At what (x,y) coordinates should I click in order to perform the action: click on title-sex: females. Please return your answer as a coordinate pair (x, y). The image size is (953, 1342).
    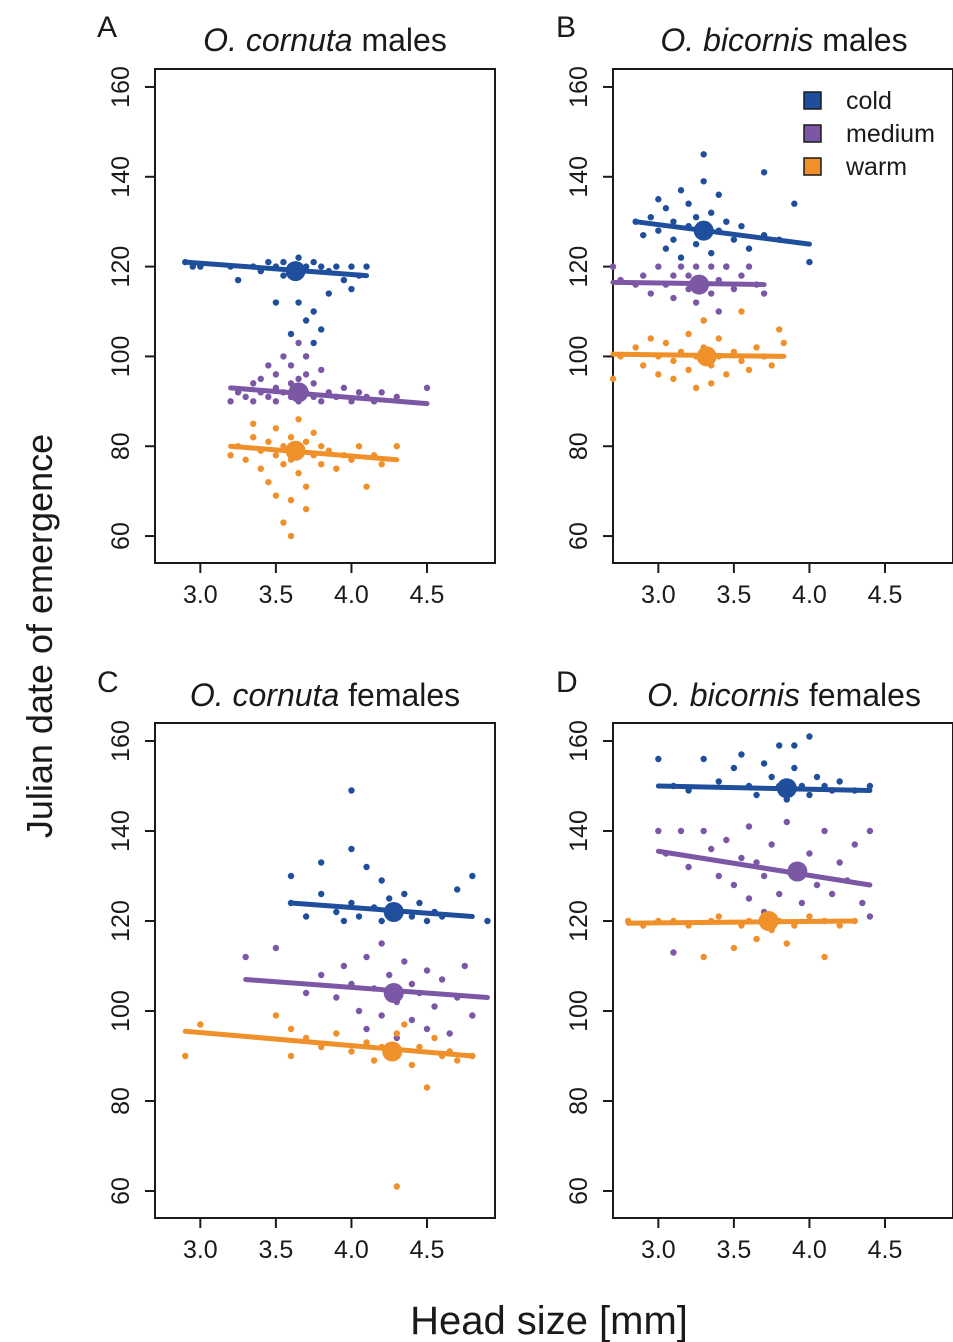
    Looking at the image, I should click on (860, 695).